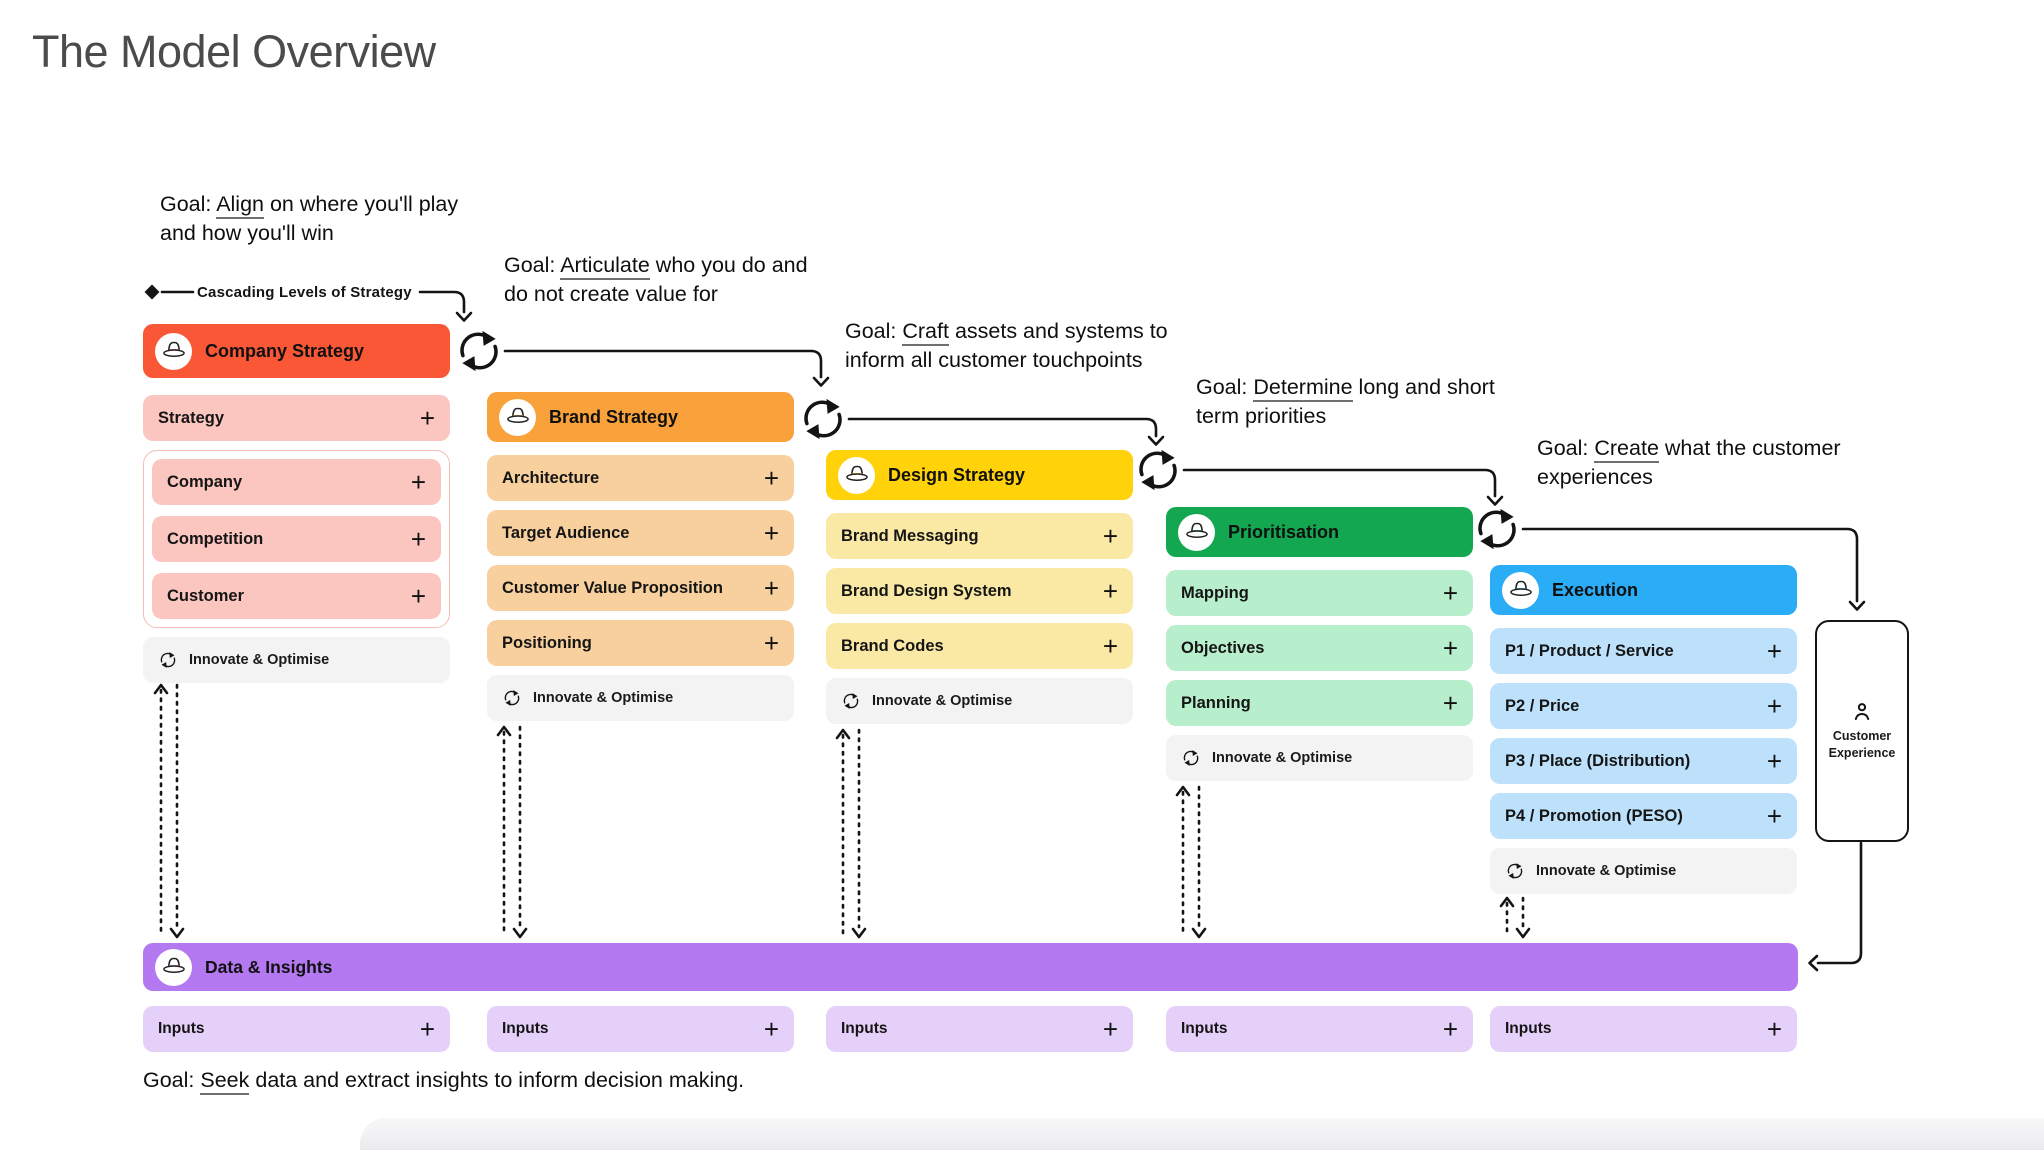 This screenshot has height=1150, width=2044. I want to click on card-p3-place-distribution: P3 / Place (Distribution) +, so click(1643, 761).